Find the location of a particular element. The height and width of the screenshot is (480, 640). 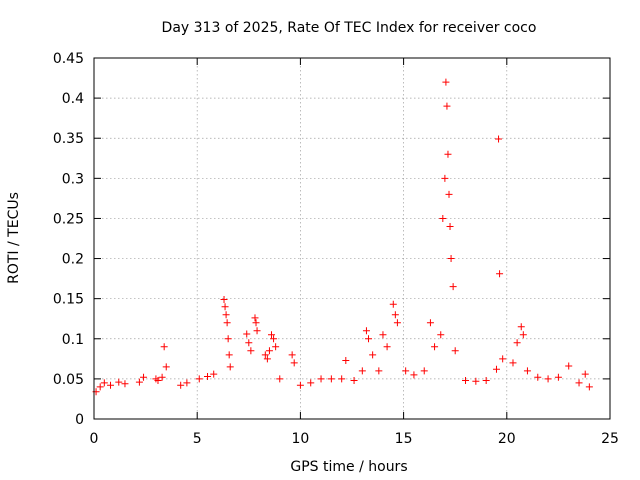

y-tick-label: 0.05 is located at coordinates (68, 380).